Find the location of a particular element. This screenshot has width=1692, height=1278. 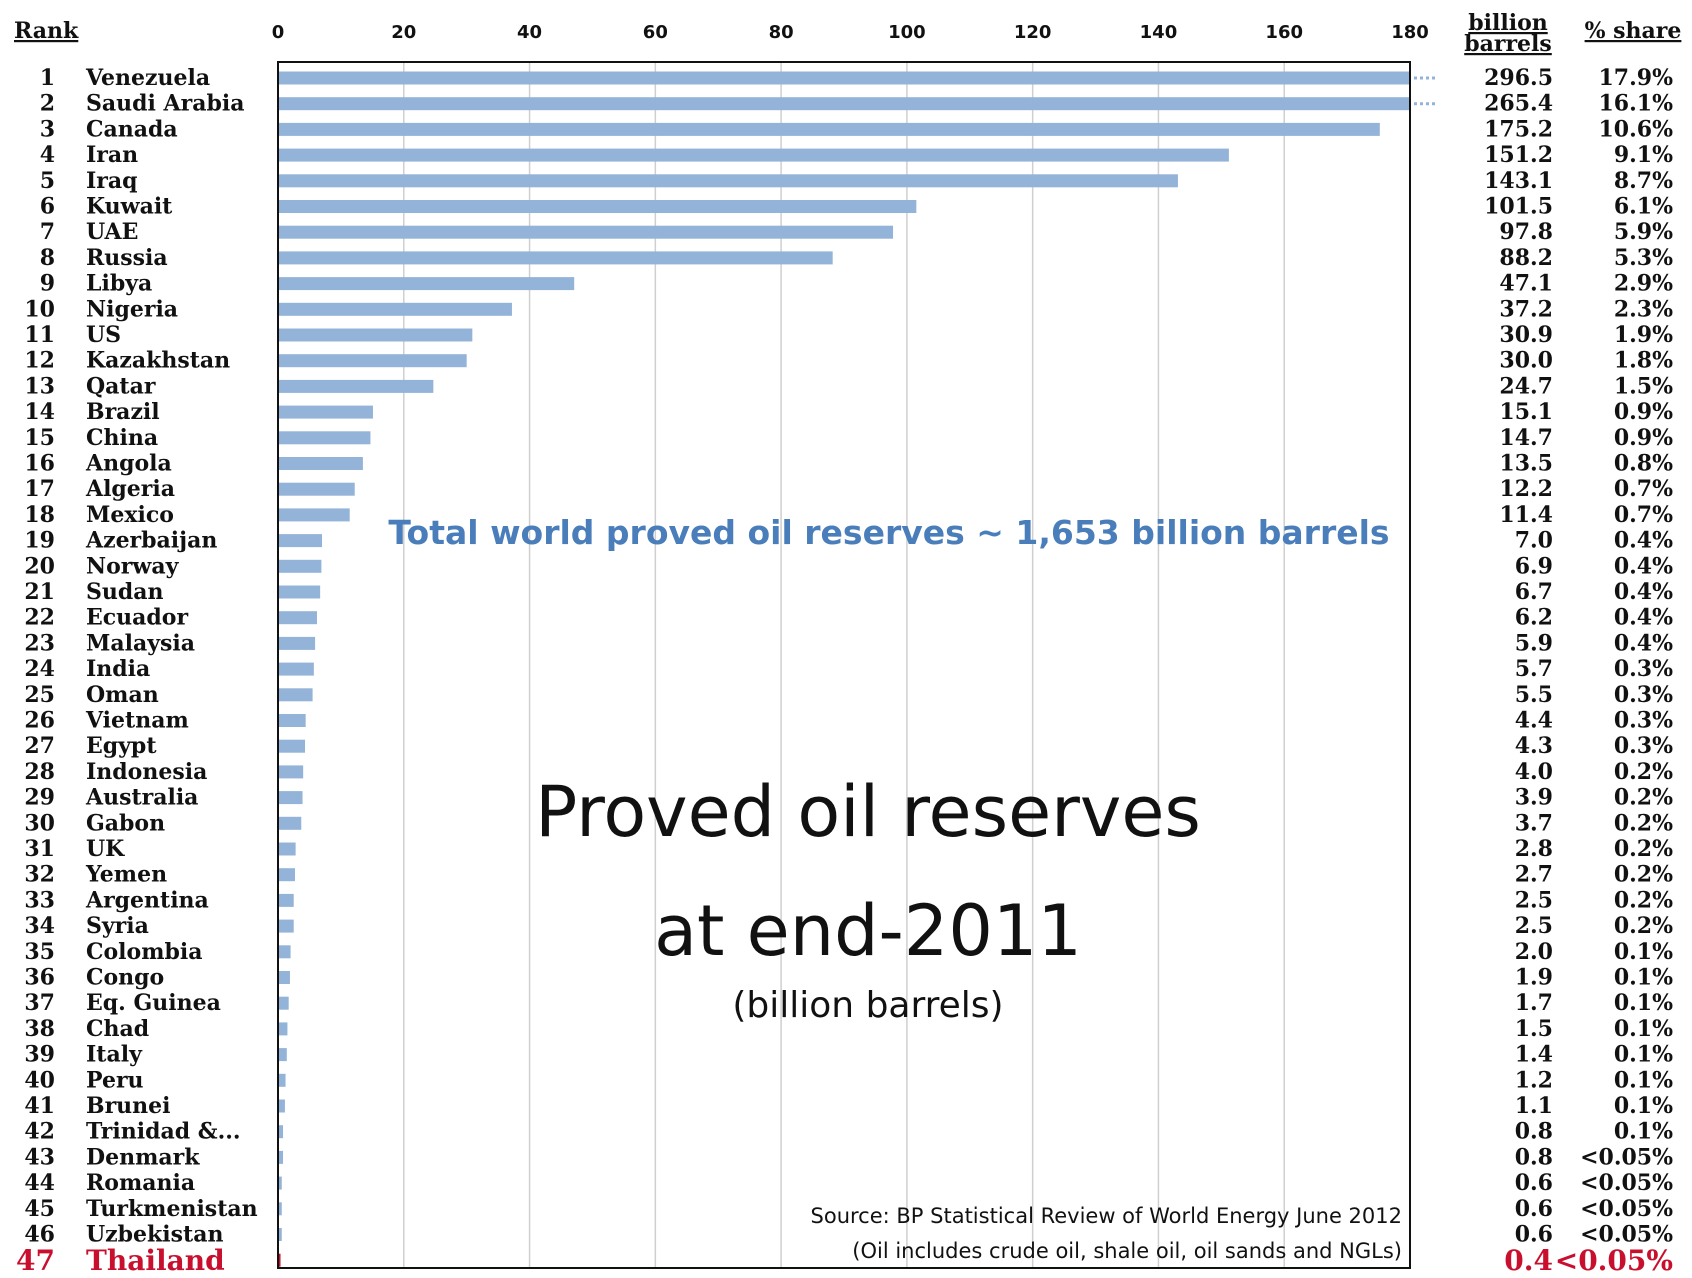

value-label: 6.2 is located at coordinates (1534, 618).